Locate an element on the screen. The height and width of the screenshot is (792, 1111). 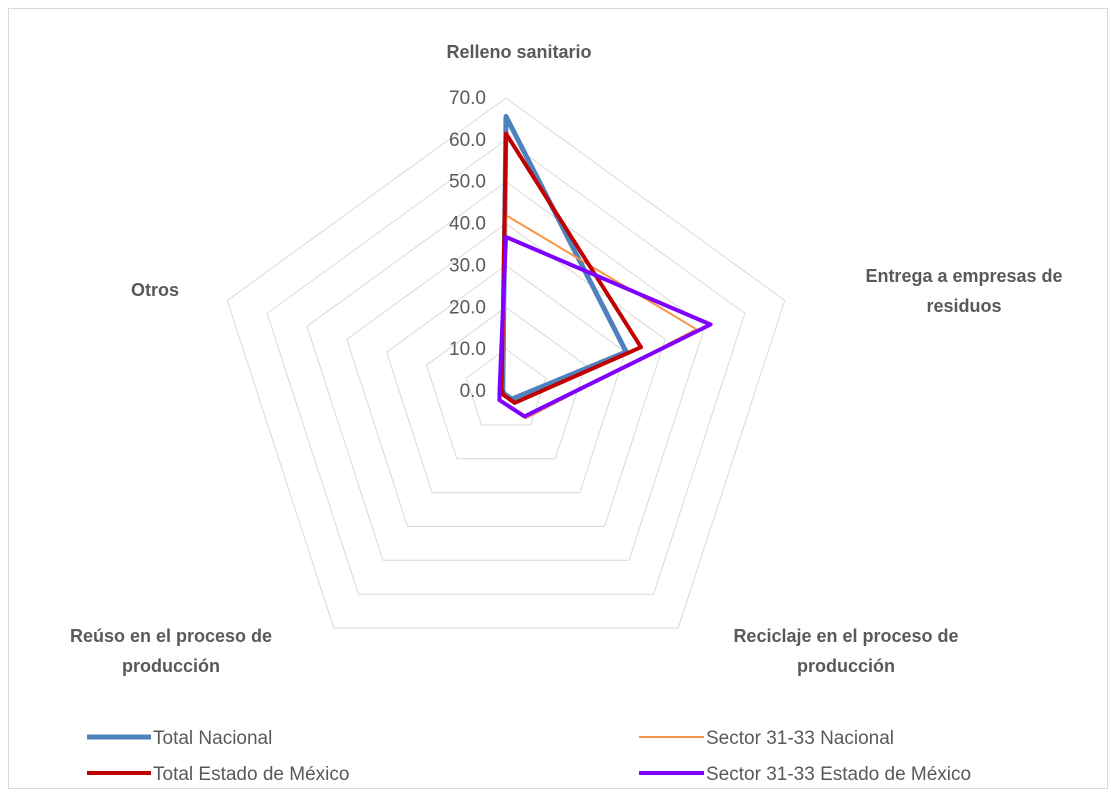
tick-label: 60.0 is located at coordinates (467, 140).